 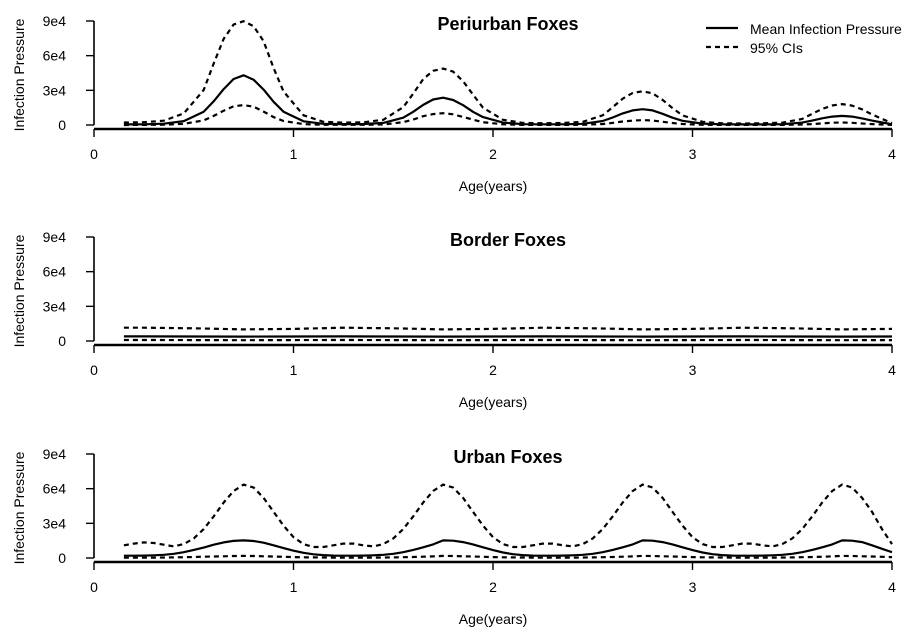 I want to click on panel-title: Border Foxes, so click(x=508, y=240).